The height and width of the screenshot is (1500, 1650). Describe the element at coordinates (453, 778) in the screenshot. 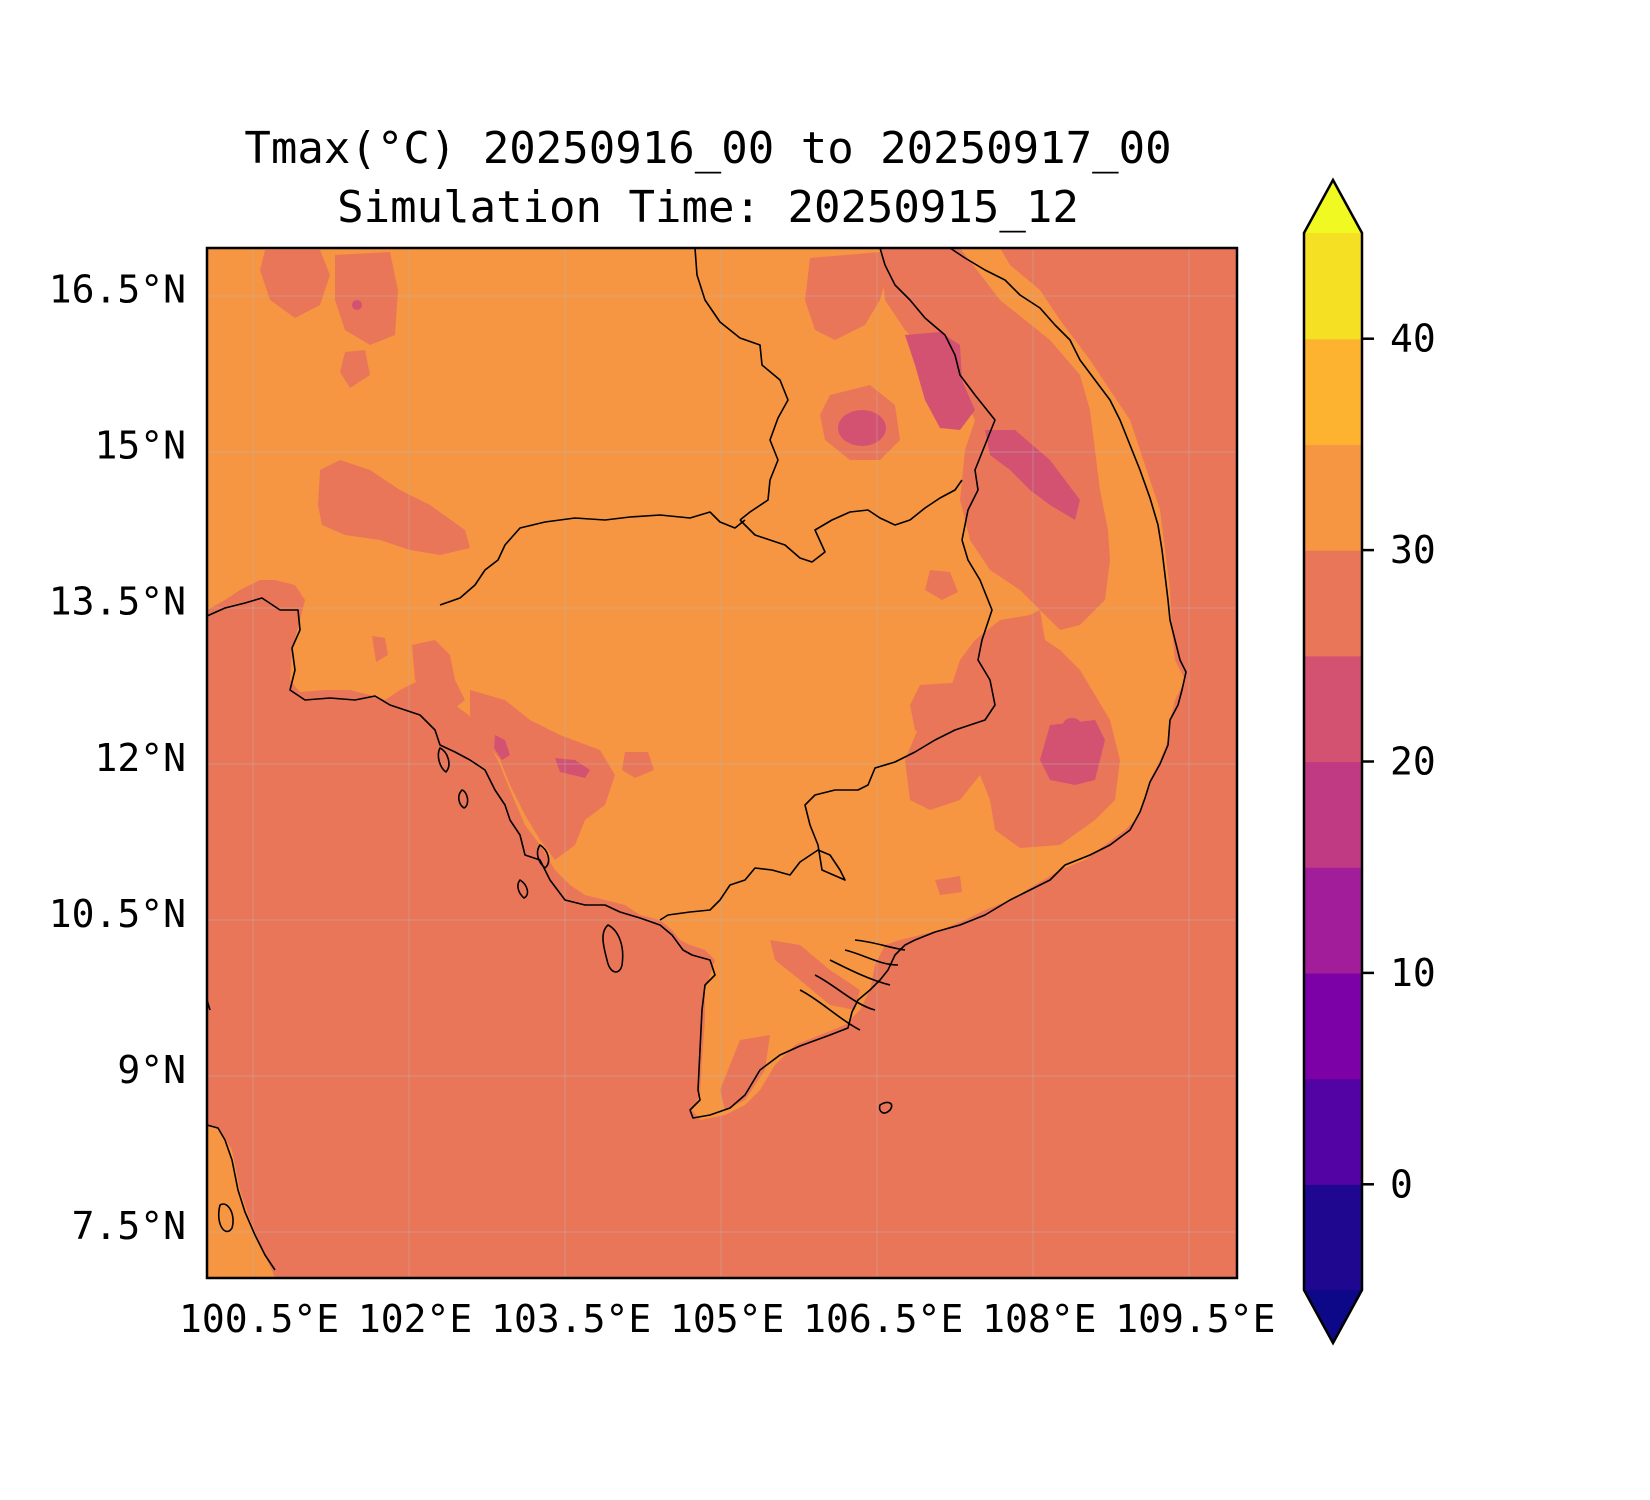

I see `islands-kong` at that location.